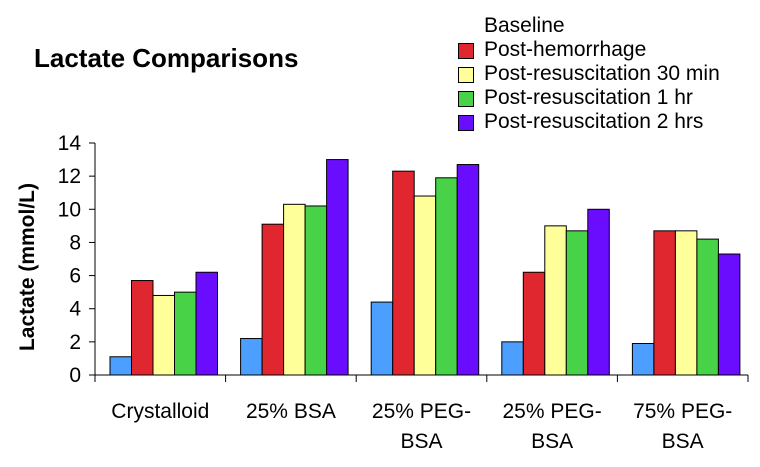  Describe the element at coordinates (565, 49) in the screenshot. I see `legend-label-post-hemorrhage: Post-hemorrhage` at that location.